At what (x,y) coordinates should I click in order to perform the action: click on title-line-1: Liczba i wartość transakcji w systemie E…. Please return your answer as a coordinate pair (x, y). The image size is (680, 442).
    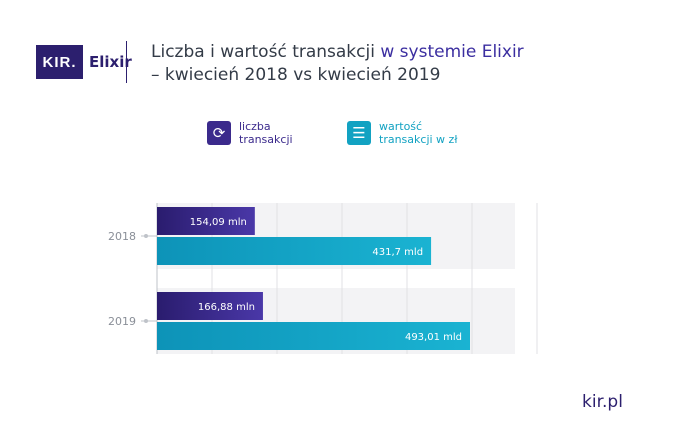
    Looking at the image, I should click on (337, 52).